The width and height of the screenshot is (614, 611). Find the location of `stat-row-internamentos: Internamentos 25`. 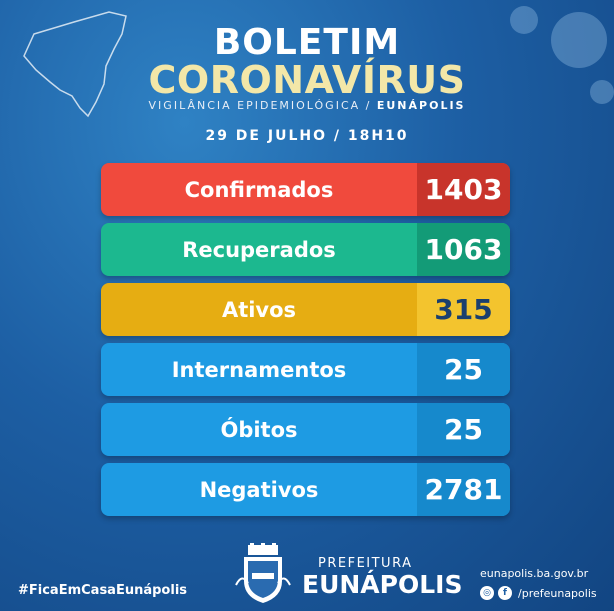

stat-row-internamentos: Internamentos 25 is located at coordinates (305, 369).